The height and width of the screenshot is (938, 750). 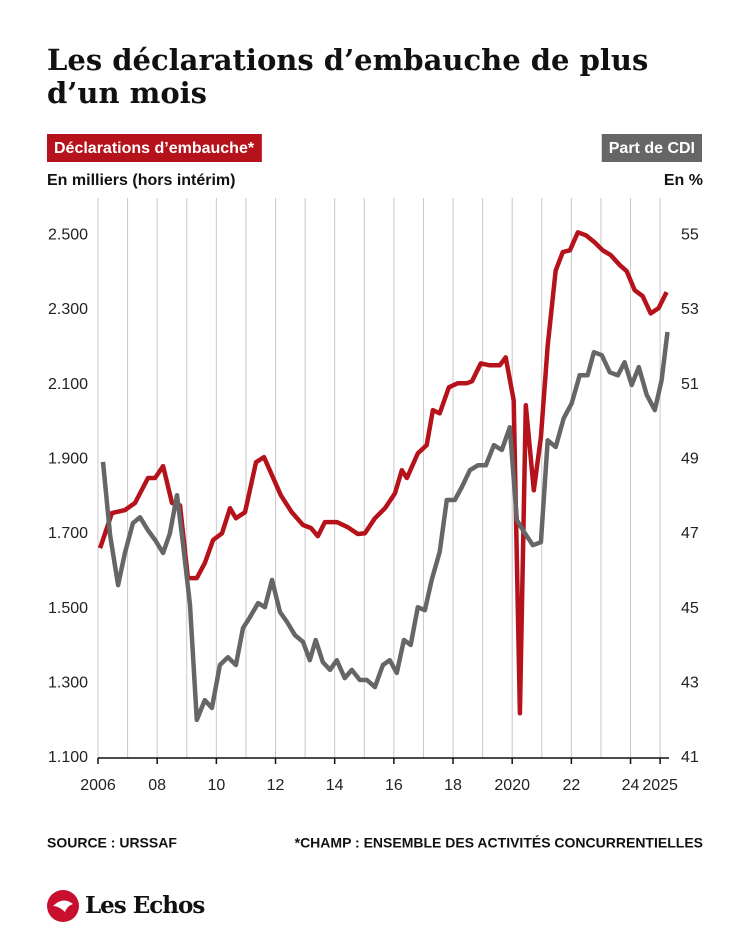 What do you see at coordinates (68, 533) in the screenshot?
I see `y-tick-label: 1.700` at bounding box center [68, 533].